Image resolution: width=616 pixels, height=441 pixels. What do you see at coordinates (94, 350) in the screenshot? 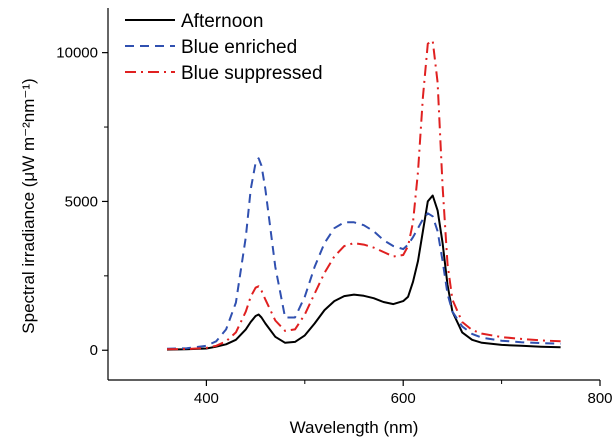
I see `y-tick-label: 0` at bounding box center [94, 350].